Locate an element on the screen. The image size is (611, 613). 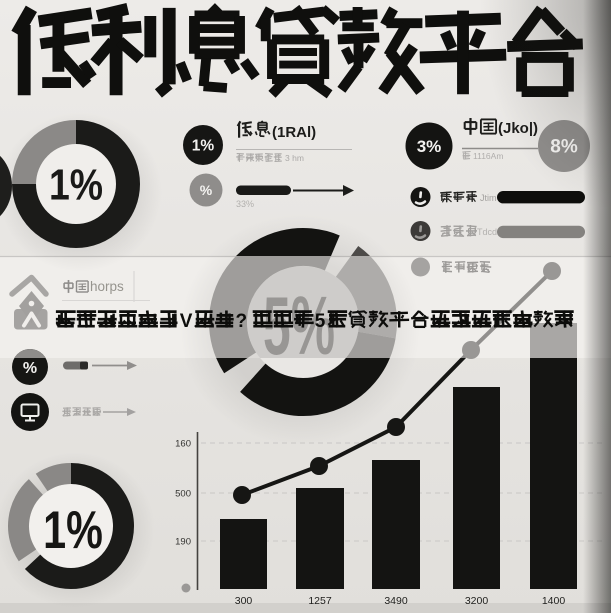
svg-text: 1400 is located at coordinates (554, 601).